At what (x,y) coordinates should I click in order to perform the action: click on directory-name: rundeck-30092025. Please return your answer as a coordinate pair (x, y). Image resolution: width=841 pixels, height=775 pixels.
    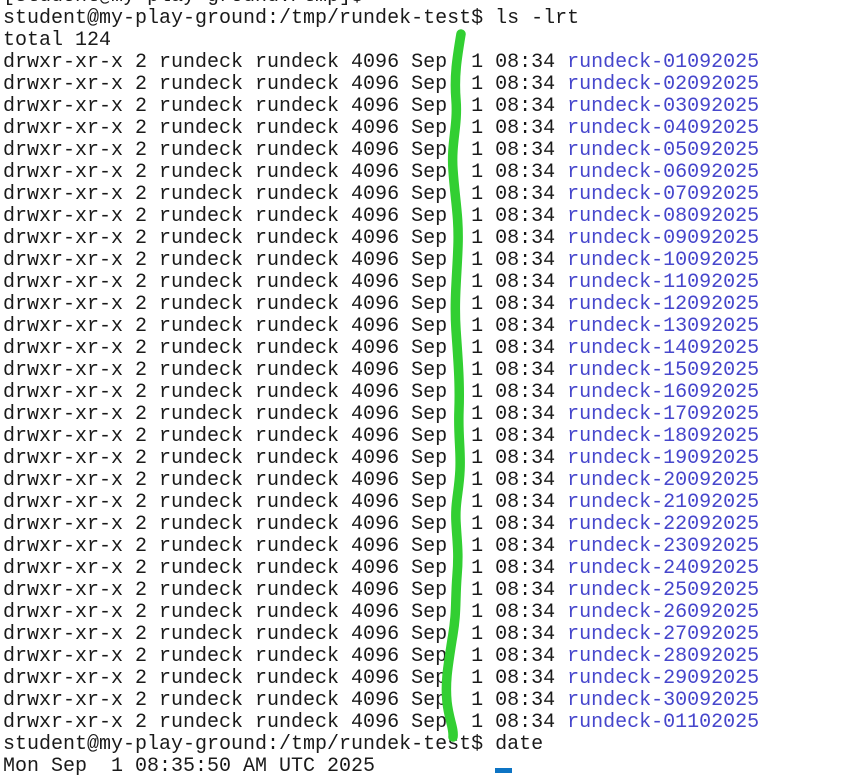
    Looking at the image, I should click on (663, 700).